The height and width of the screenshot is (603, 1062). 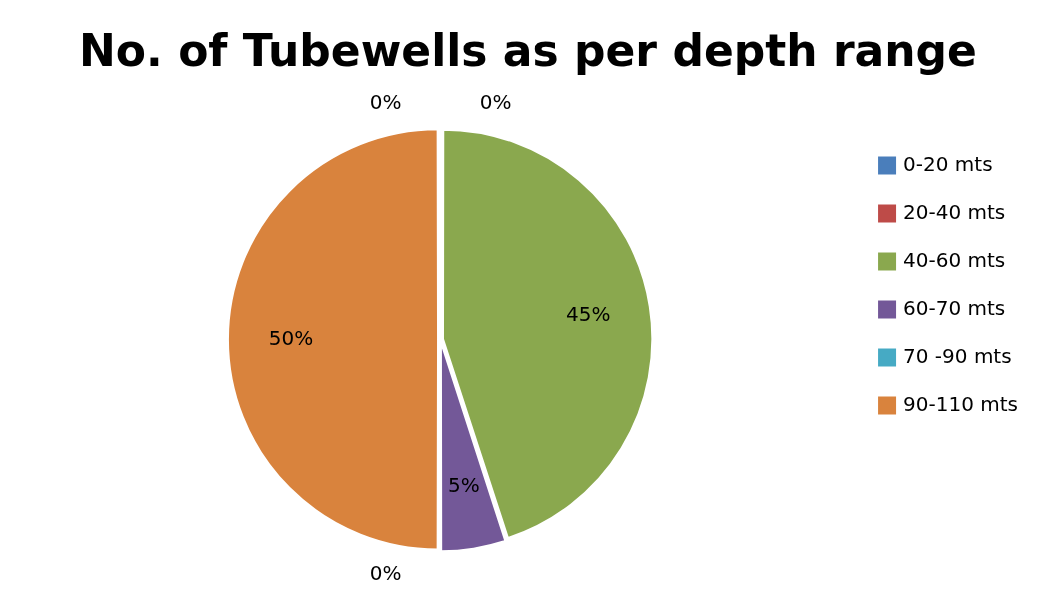 What do you see at coordinates (291, 337) in the screenshot?
I see `data-label: 50%` at bounding box center [291, 337].